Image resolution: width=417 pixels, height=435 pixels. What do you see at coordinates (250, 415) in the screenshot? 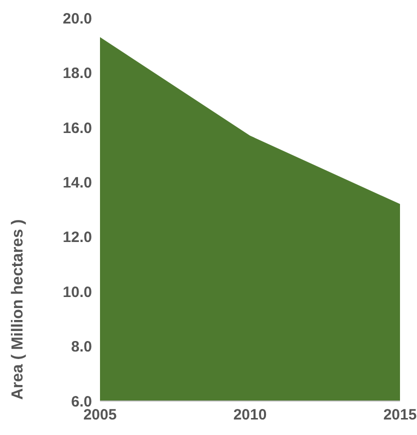
I see `x-tick-label: 2010` at bounding box center [250, 415].